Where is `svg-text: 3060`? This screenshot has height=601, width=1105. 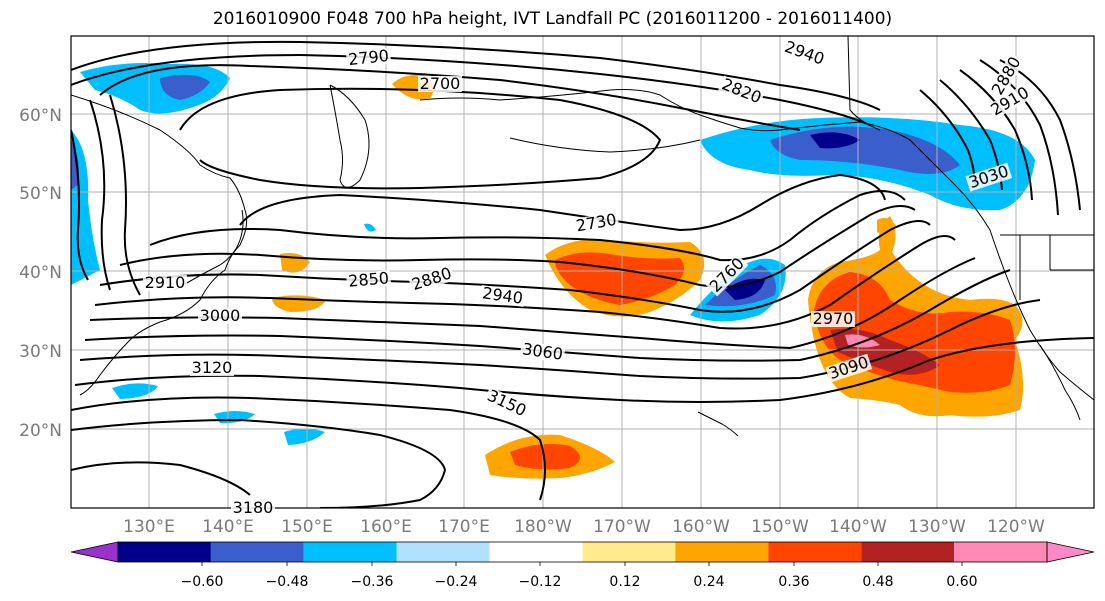
svg-text: 3060 is located at coordinates (542, 351).